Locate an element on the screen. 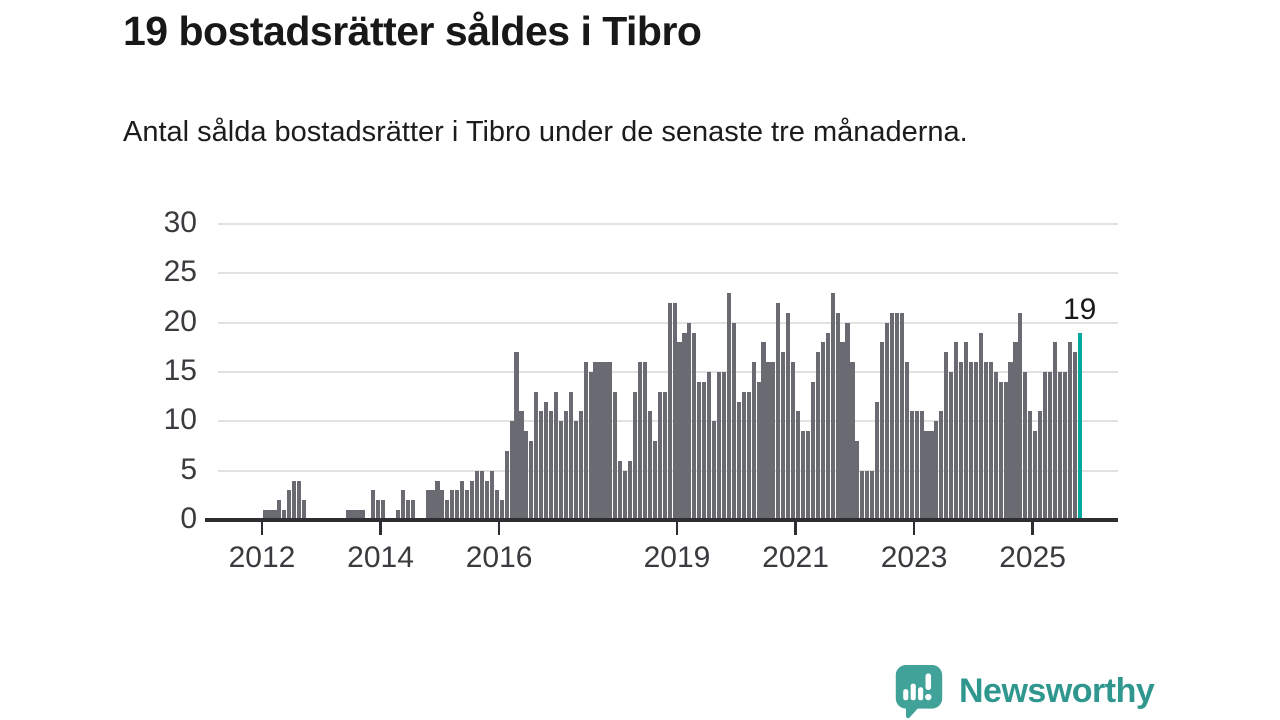  x-axis-tick-label: 2025 is located at coordinates (1032, 557).